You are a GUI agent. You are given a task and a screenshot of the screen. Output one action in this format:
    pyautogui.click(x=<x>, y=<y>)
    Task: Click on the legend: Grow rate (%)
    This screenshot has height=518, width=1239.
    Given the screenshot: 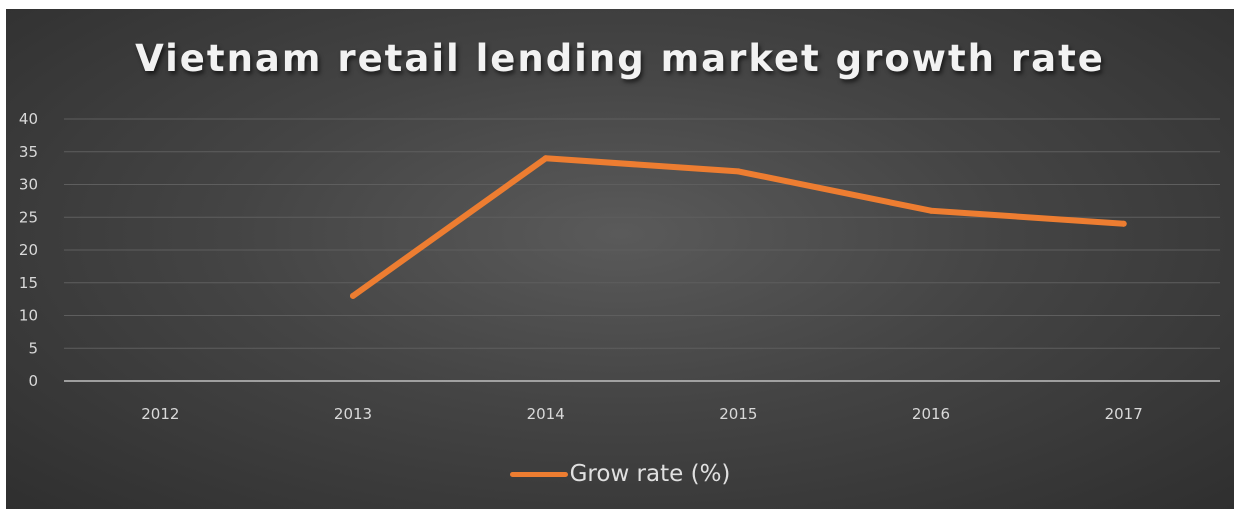 What is the action you would take?
    pyautogui.click(x=620, y=474)
    